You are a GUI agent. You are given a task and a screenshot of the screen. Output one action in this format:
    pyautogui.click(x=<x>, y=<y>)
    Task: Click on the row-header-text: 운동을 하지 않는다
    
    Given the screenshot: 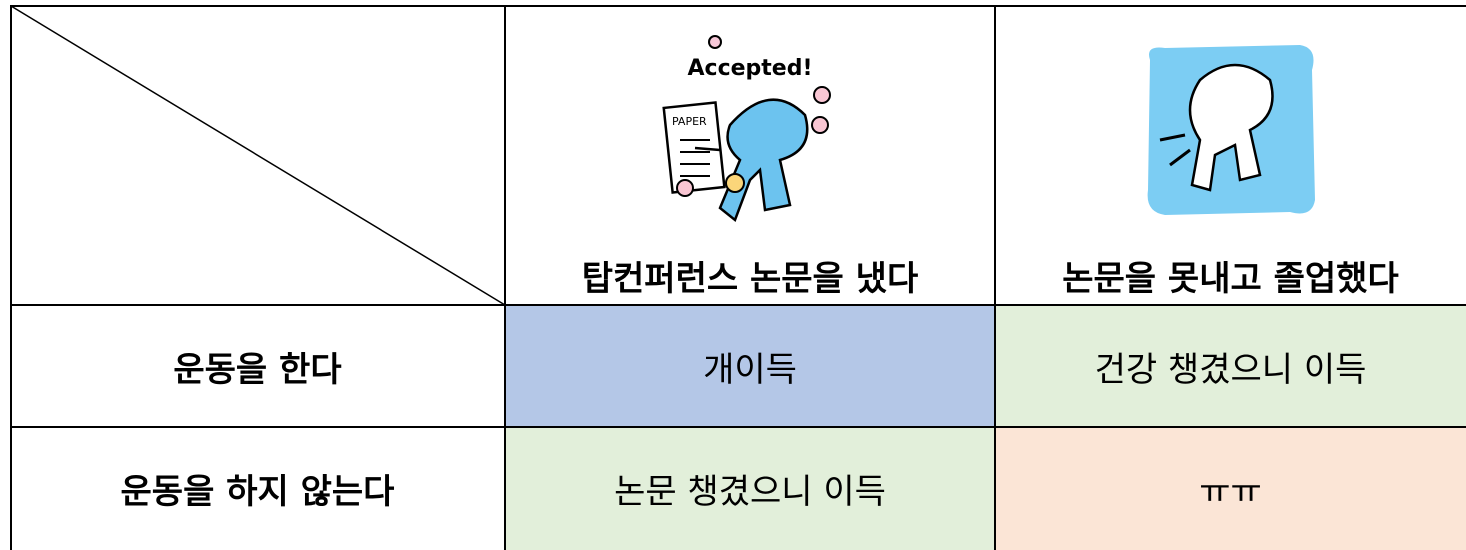 What is the action you would take?
    pyautogui.click(x=257, y=492)
    